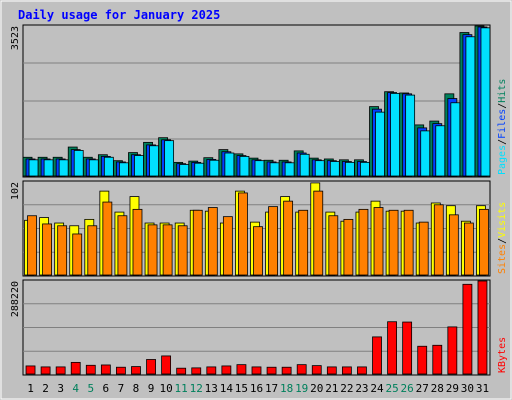  Describe the element at coordinates (361, 388) in the screenshot. I see `x-tick-label-23: 23` at that location.